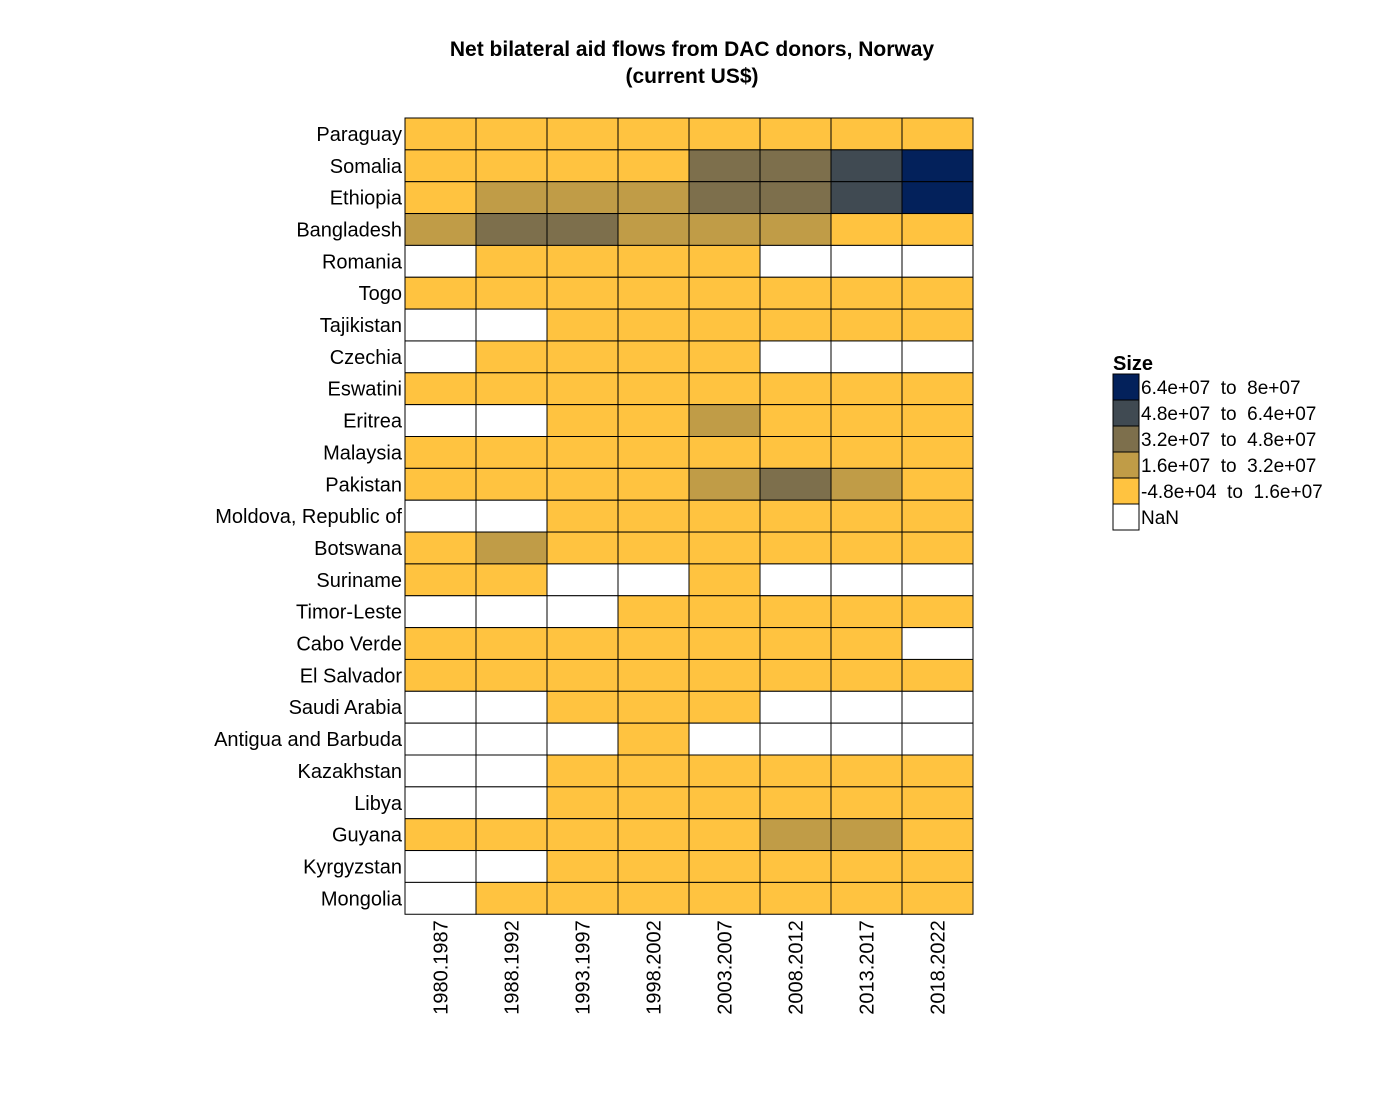  What do you see at coordinates (366, 358) in the screenshot?
I see `y-tick-label: Czechia` at bounding box center [366, 358].